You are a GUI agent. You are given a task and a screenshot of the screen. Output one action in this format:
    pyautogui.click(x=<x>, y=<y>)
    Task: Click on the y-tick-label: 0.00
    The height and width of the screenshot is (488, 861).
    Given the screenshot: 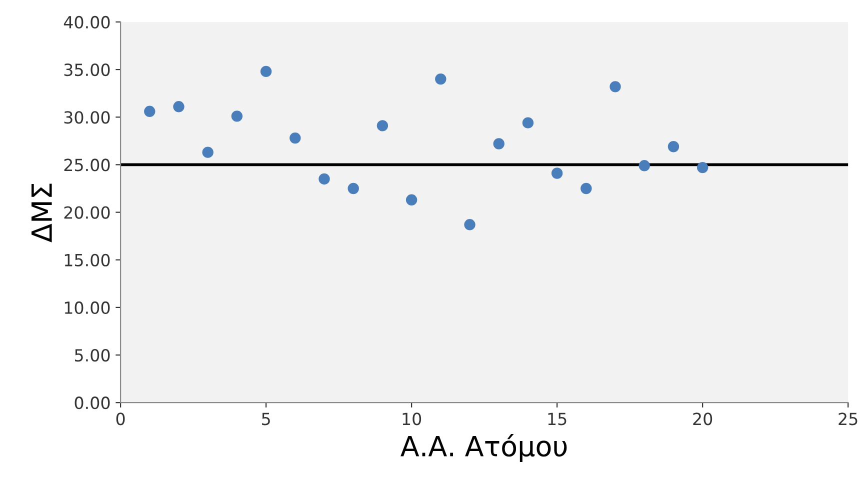 What is the action you would take?
    pyautogui.click(x=92, y=403)
    